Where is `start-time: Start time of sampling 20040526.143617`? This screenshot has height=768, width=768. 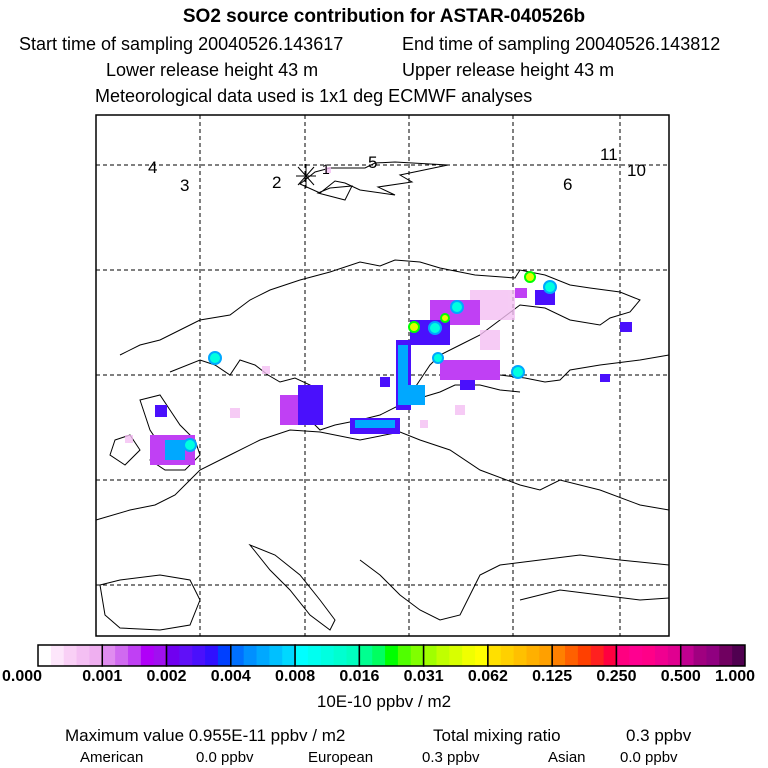
start-time: Start time of sampling 20040526.143617 is located at coordinates (181, 44).